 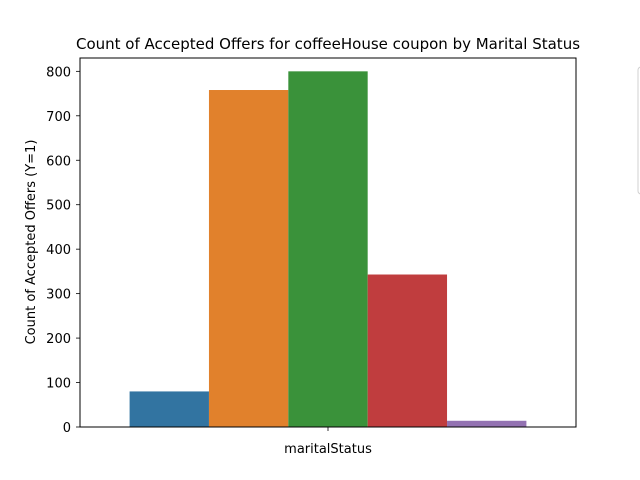 I want to click on y-tick-label-3: 300, so click(x=58, y=295).